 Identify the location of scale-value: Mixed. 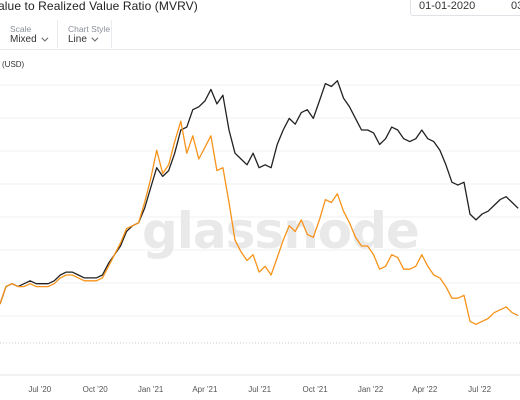
(23, 39).